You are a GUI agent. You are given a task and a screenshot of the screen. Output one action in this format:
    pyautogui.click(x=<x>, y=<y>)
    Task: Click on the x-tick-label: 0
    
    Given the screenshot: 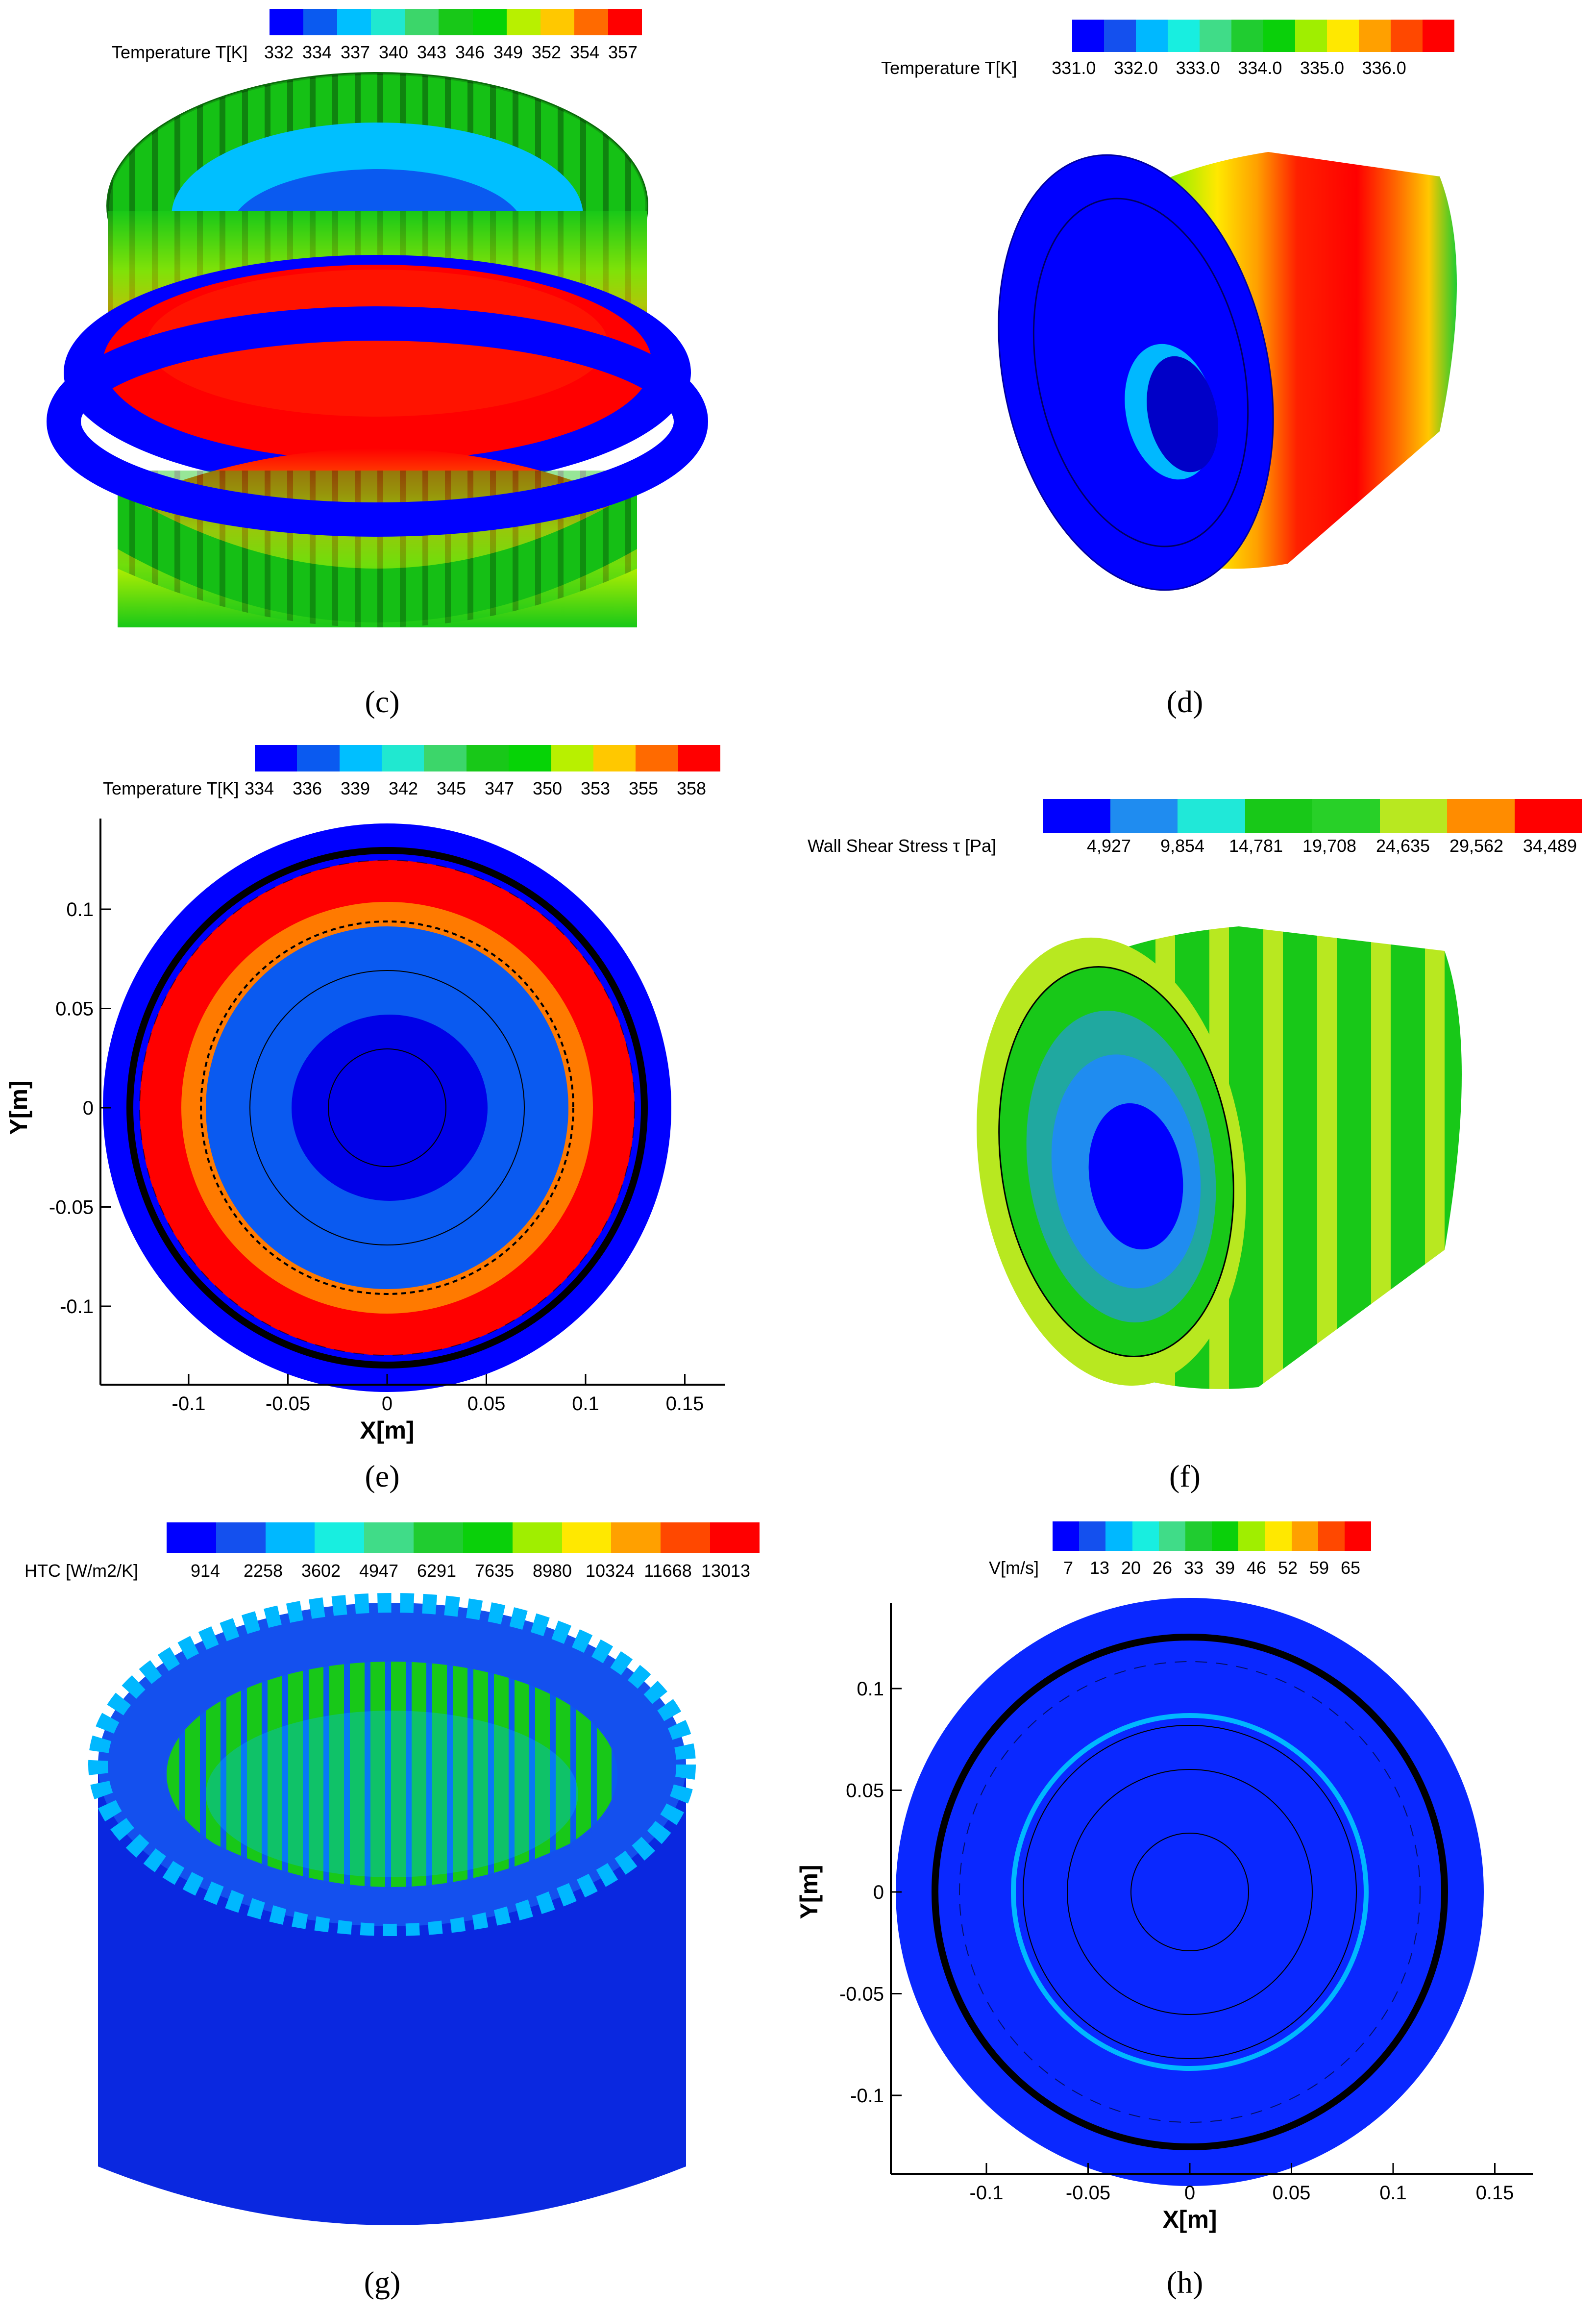 What is the action you would take?
    pyautogui.click(x=1190, y=2193)
    